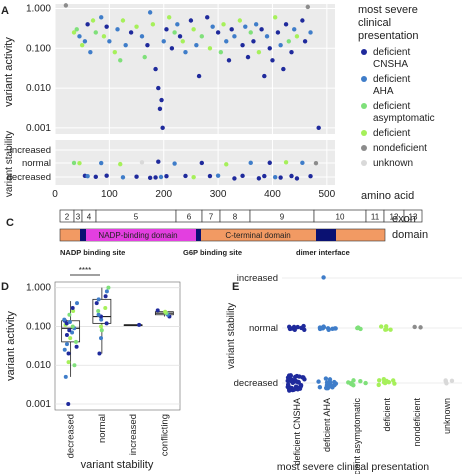 The width and height of the screenshot is (474, 474). Describe the element at coordinates (67, 217) in the screenshot. I see `exon-number: 2` at that location.